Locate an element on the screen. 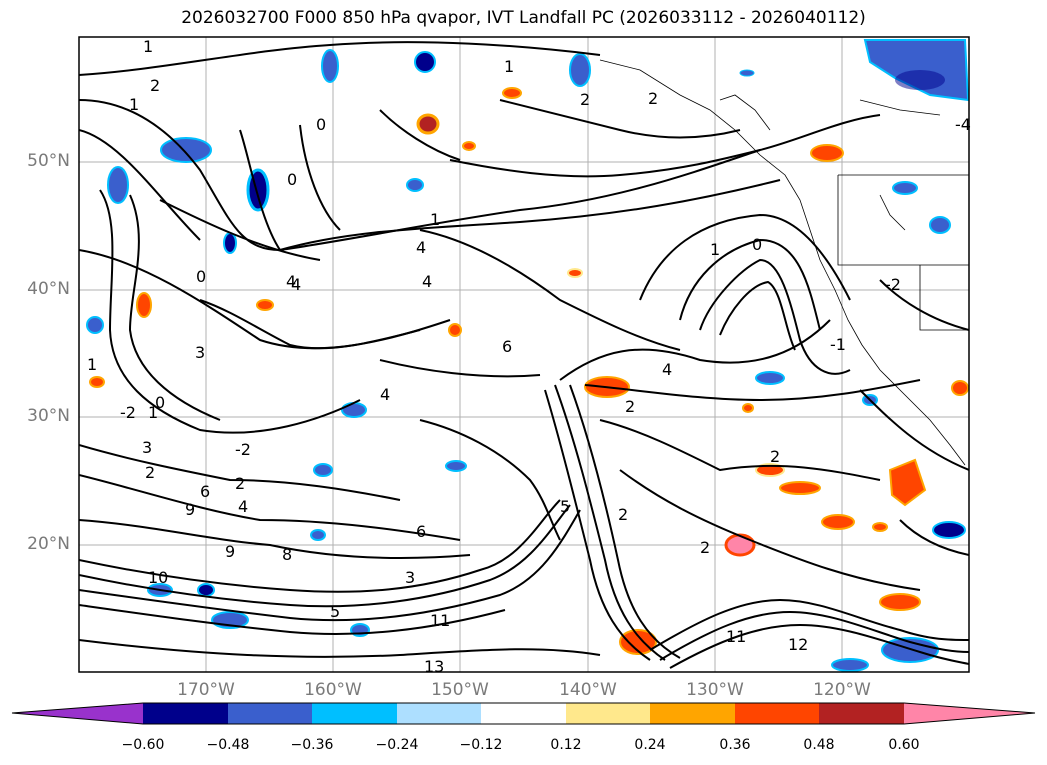  colorbar-tick: −0.12 is located at coordinates (481, 745).